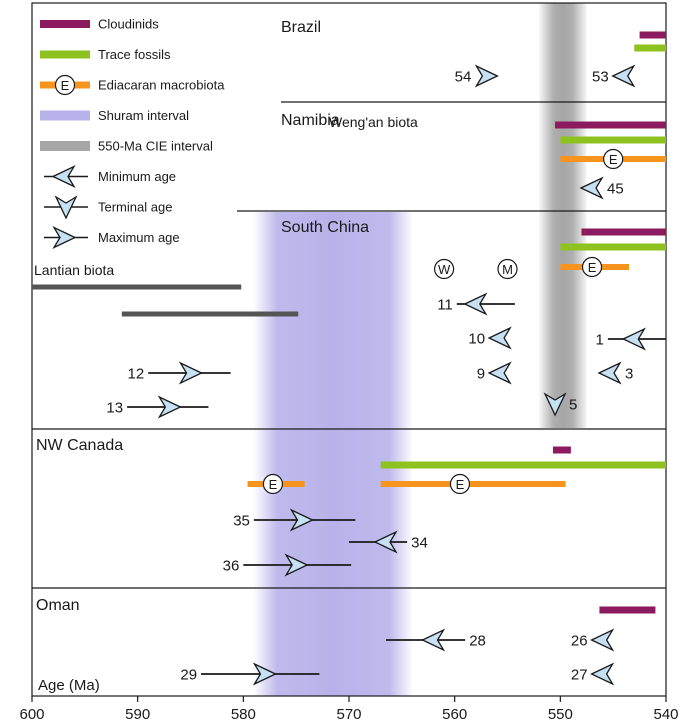 This screenshot has width=684, height=725. I want to click on marker-w: W, so click(444, 269).